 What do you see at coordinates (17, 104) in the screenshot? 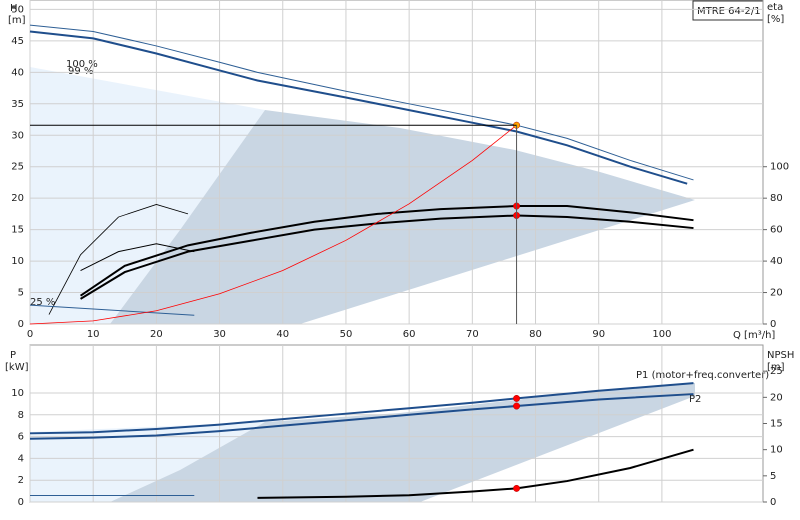
I see `y-tick-label: 35` at bounding box center [17, 104].